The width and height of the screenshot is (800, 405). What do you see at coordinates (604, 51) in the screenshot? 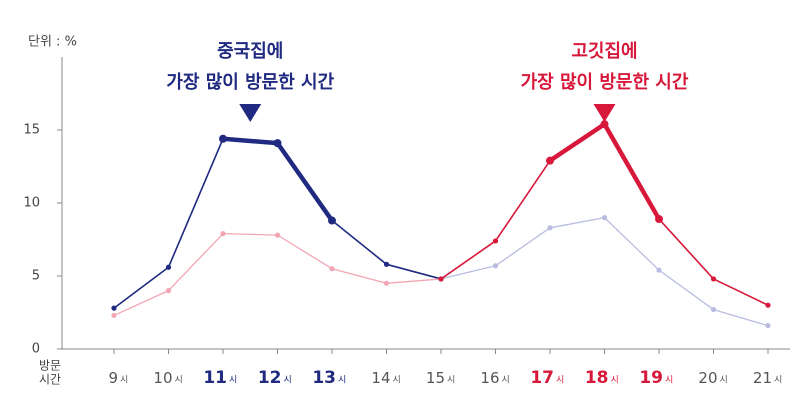
I see `annotation: 고깃집에` at bounding box center [604, 51].